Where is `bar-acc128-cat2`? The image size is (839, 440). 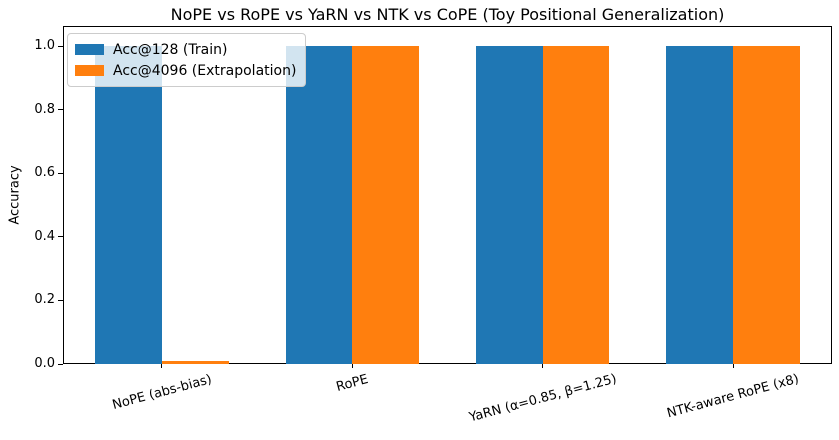
bar-acc128-cat2 is located at coordinates (509, 205).